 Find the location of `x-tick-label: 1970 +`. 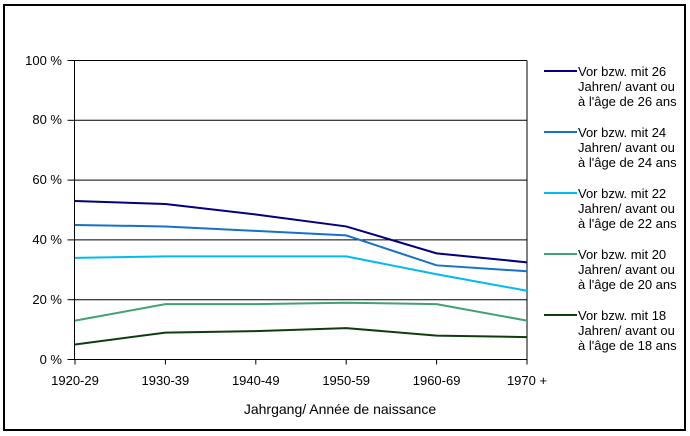

x-tick-label: 1970 + is located at coordinates (527, 380).